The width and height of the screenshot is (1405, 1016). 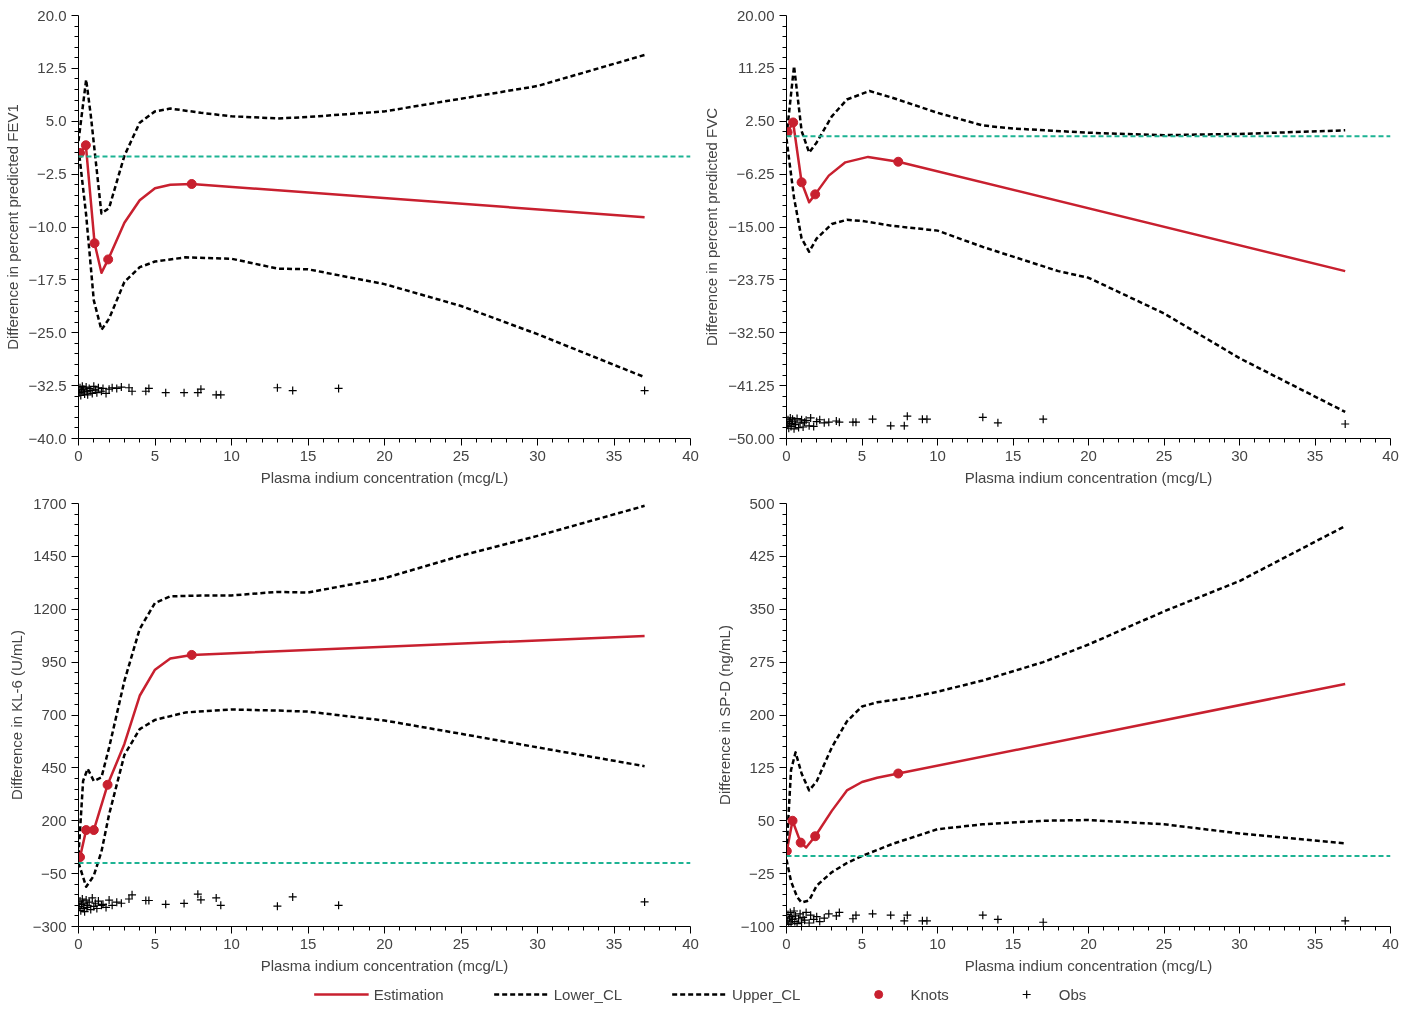 What do you see at coordinates (712, 227) in the screenshot?
I see `y-axis-title: Difference in percent predicted FVC` at bounding box center [712, 227].